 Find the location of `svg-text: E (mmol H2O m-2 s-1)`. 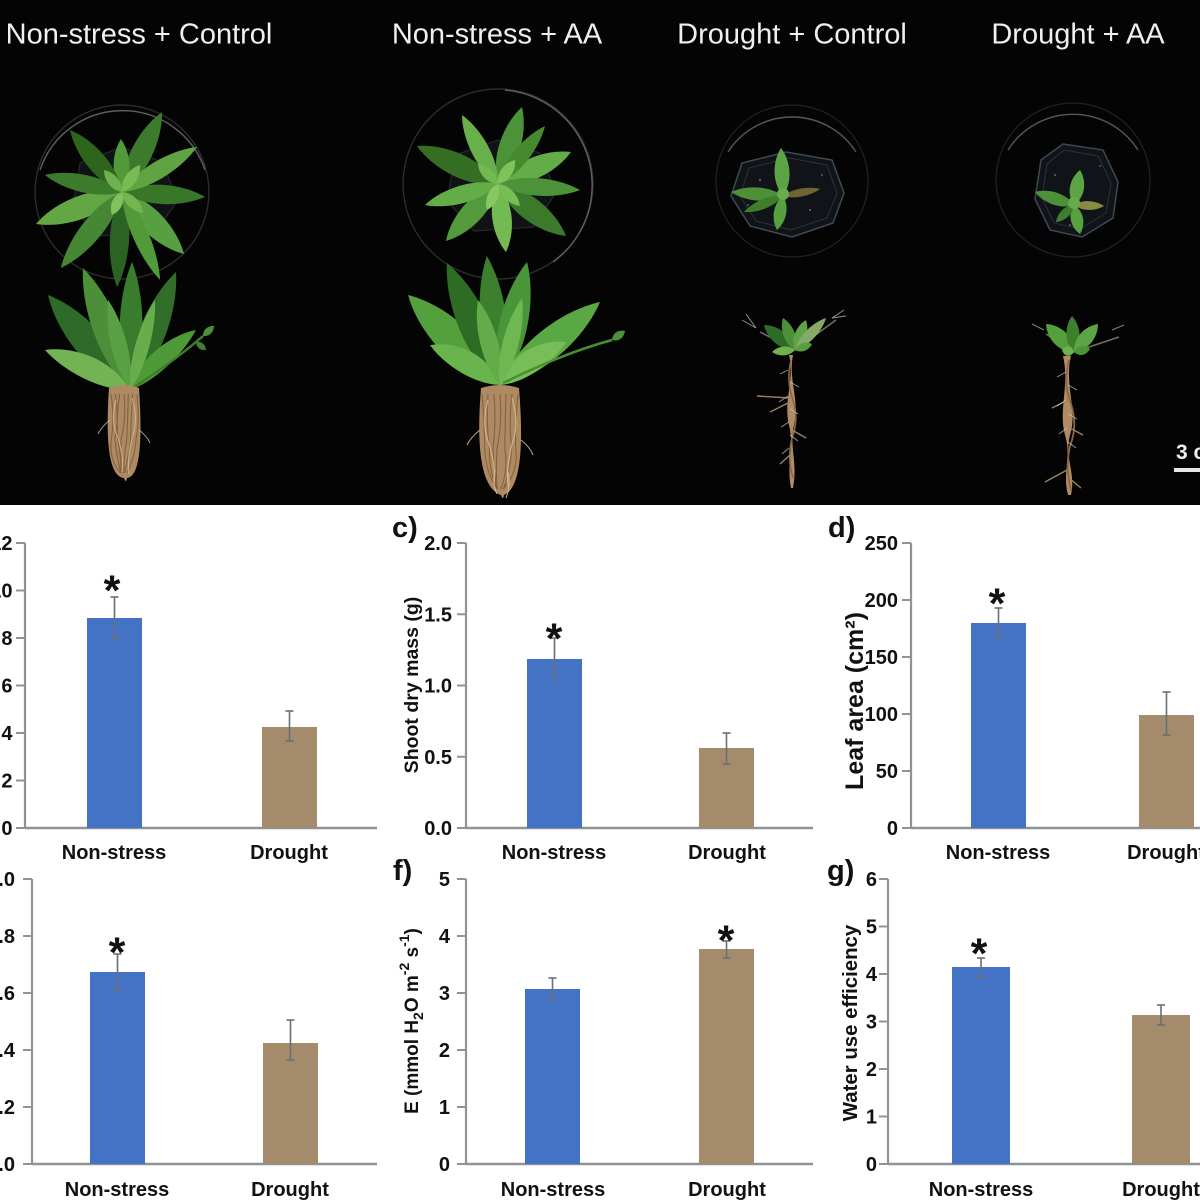

svg-text: E (mmol H2O m-2 s-1) is located at coordinates (411, 1021).